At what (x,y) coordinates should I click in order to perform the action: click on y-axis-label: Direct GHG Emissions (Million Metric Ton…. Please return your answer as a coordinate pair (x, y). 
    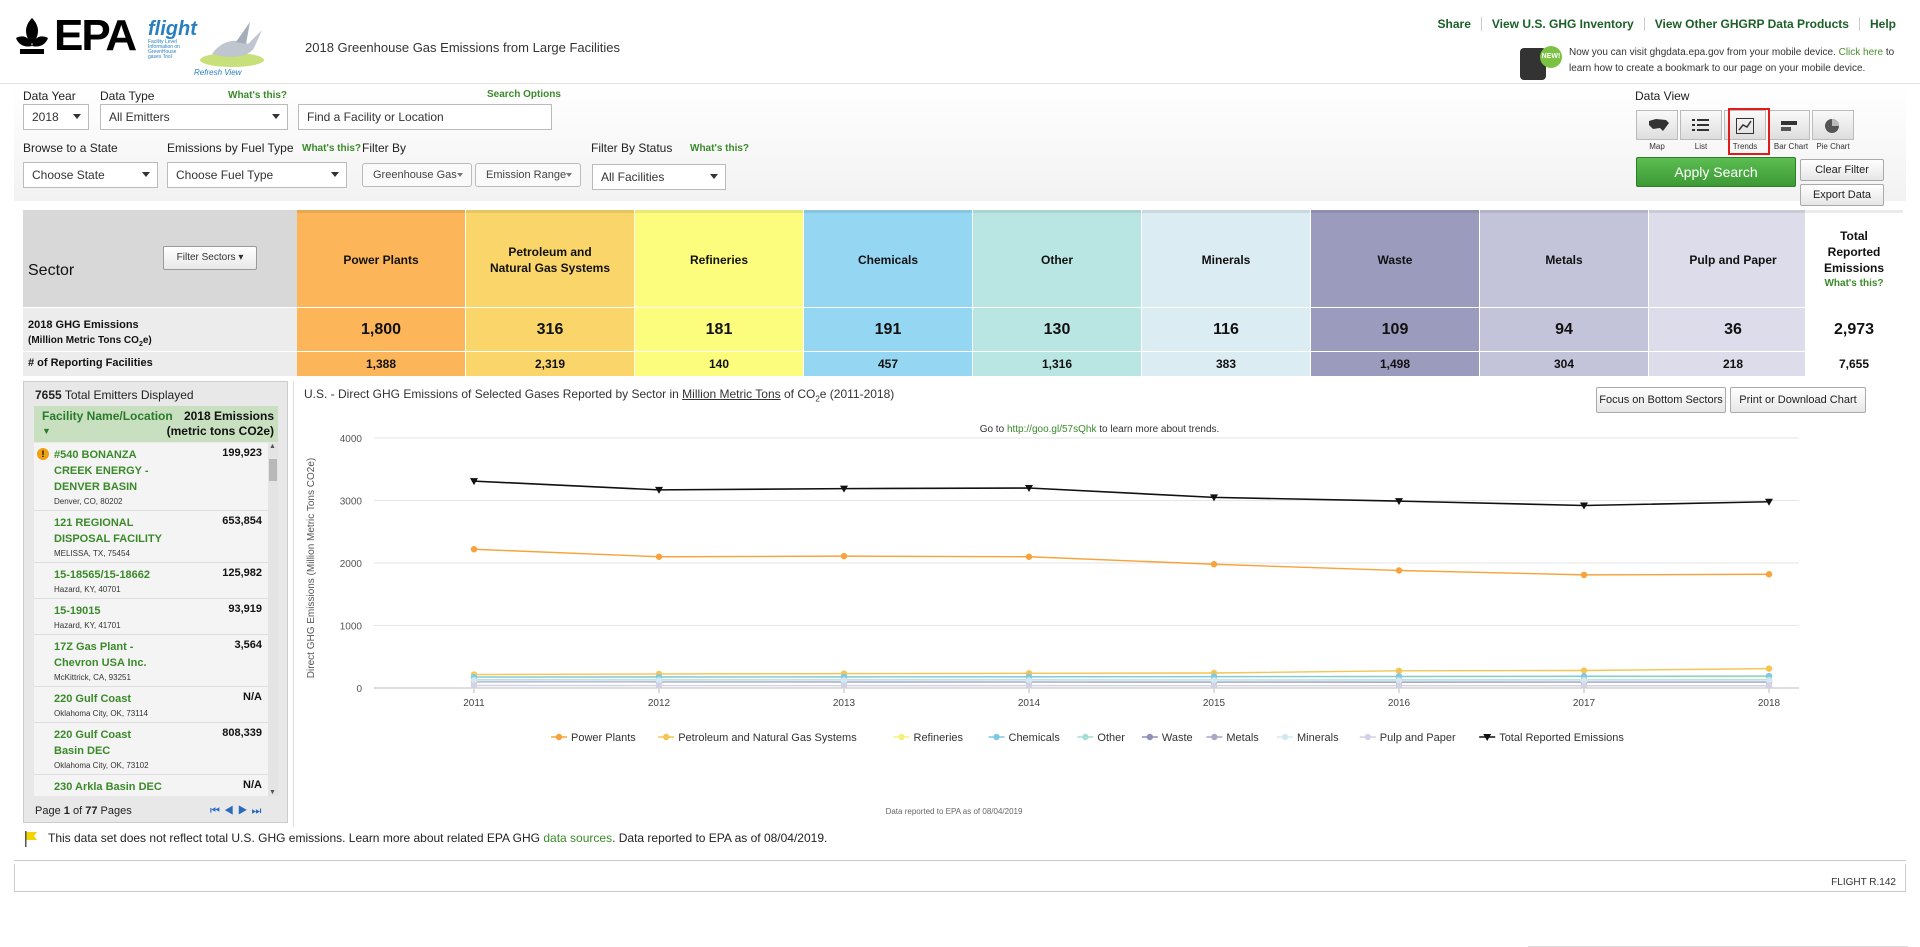
    Looking at the image, I should click on (311, 568).